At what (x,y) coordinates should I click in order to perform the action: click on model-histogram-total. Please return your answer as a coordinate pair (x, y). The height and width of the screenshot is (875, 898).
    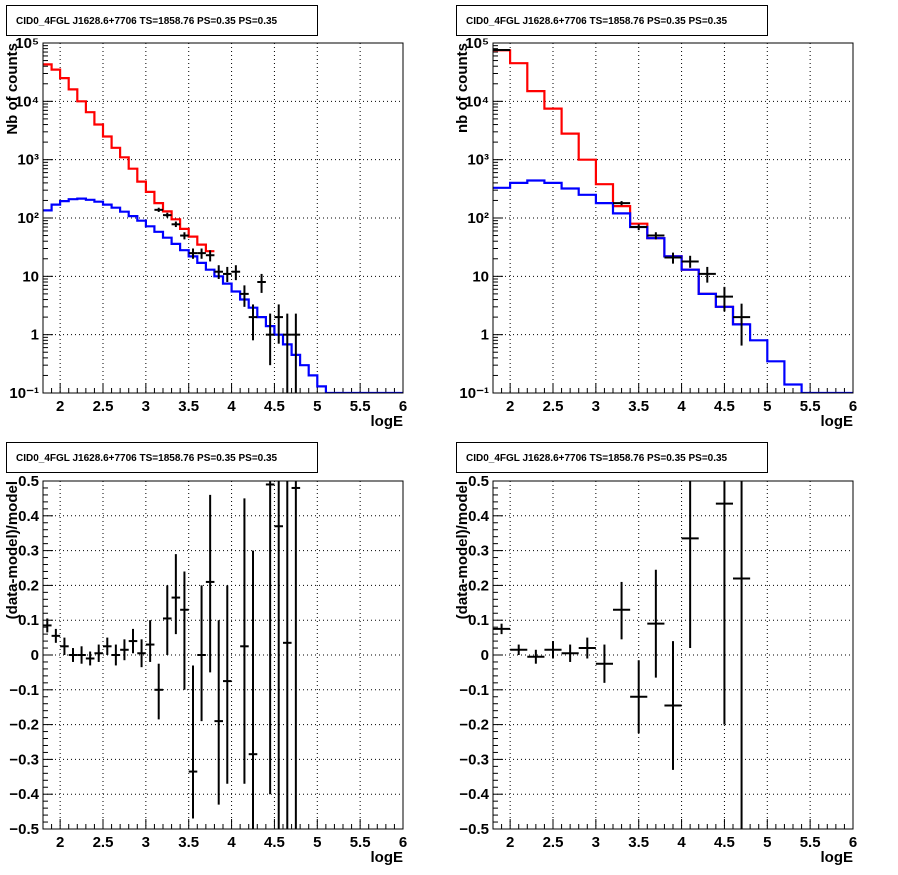
    Looking at the image, I should click on (129, 158).